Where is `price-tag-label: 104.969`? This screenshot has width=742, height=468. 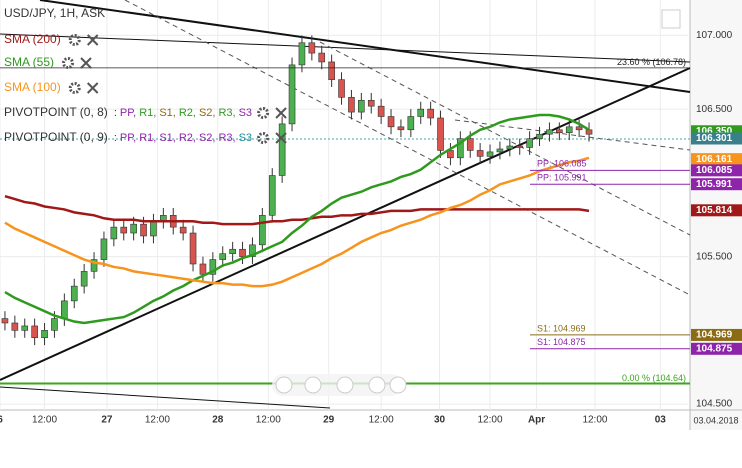
price-tag-label: 104.969 is located at coordinates (714, 335).